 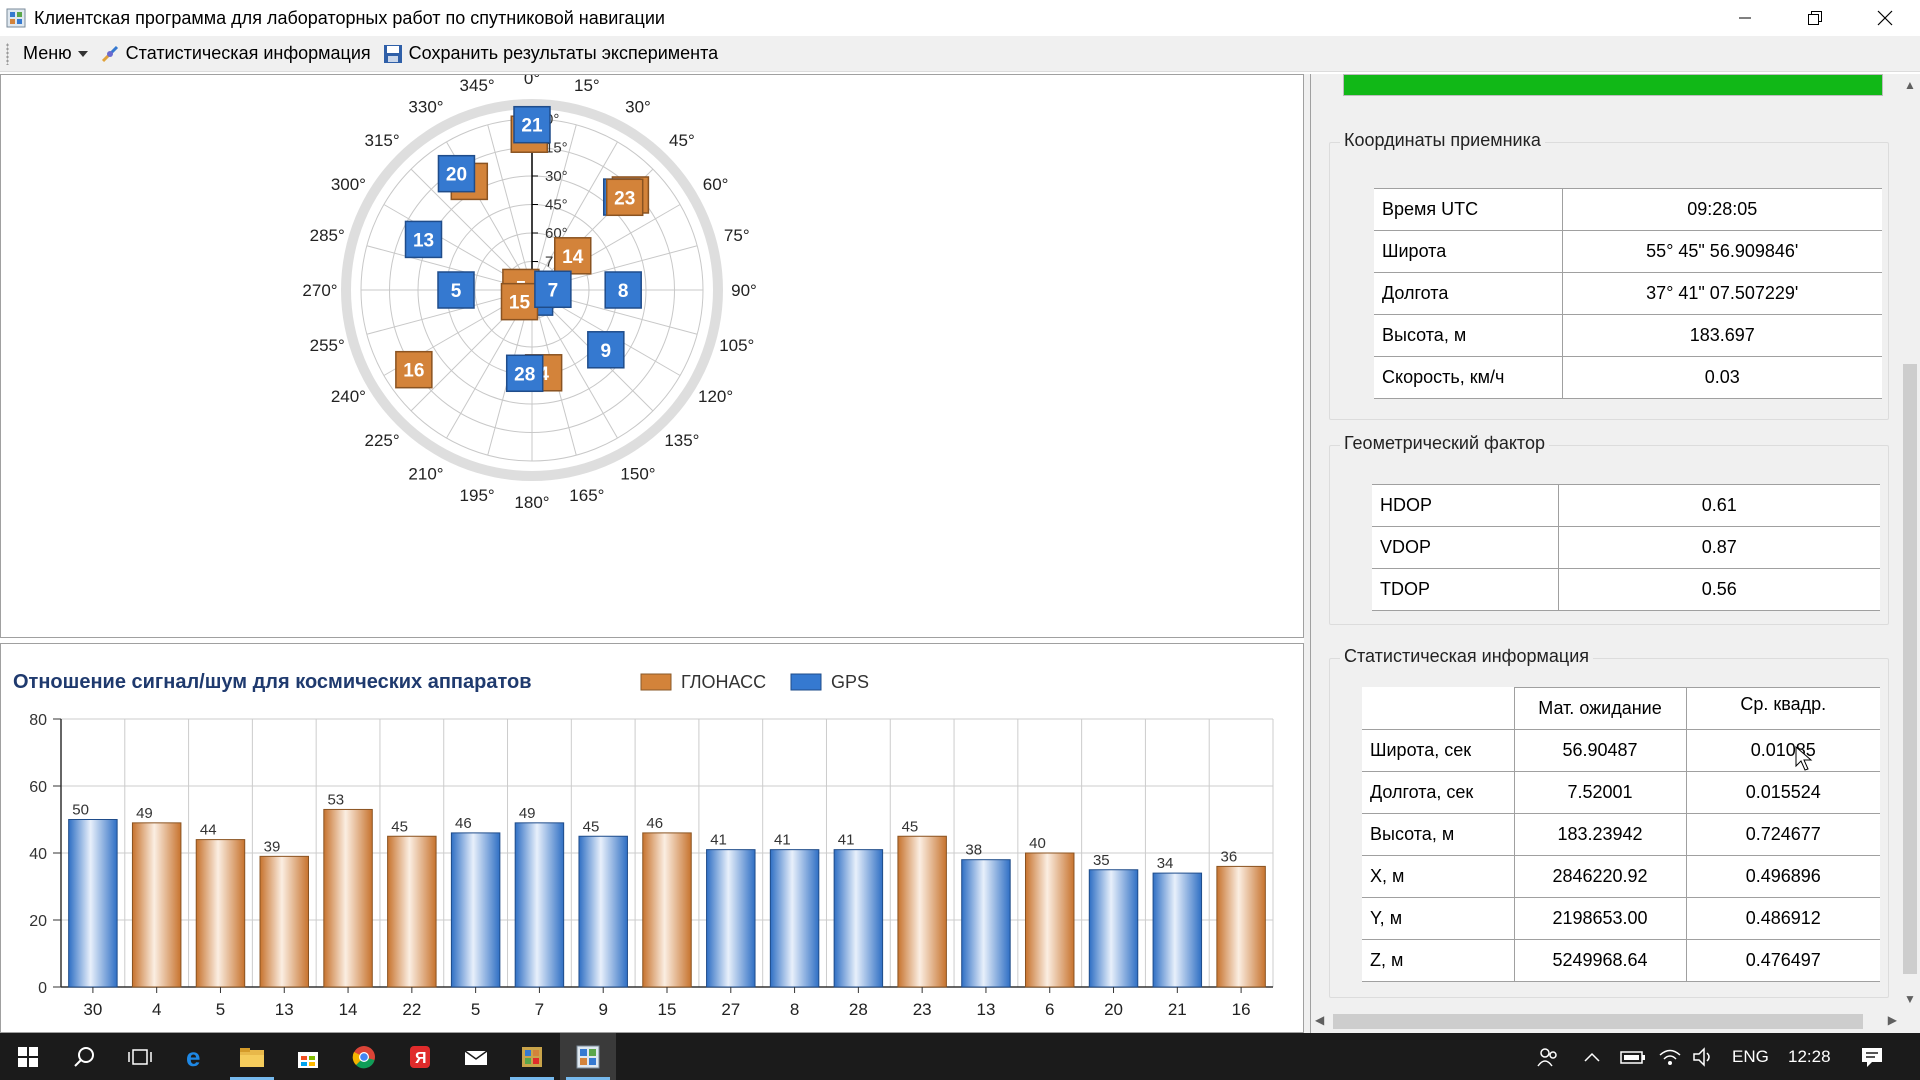 What do you see at coordinates (7, 53) in the screenshot?
I see `toolbar-grip` at bounding box center [7, 53].